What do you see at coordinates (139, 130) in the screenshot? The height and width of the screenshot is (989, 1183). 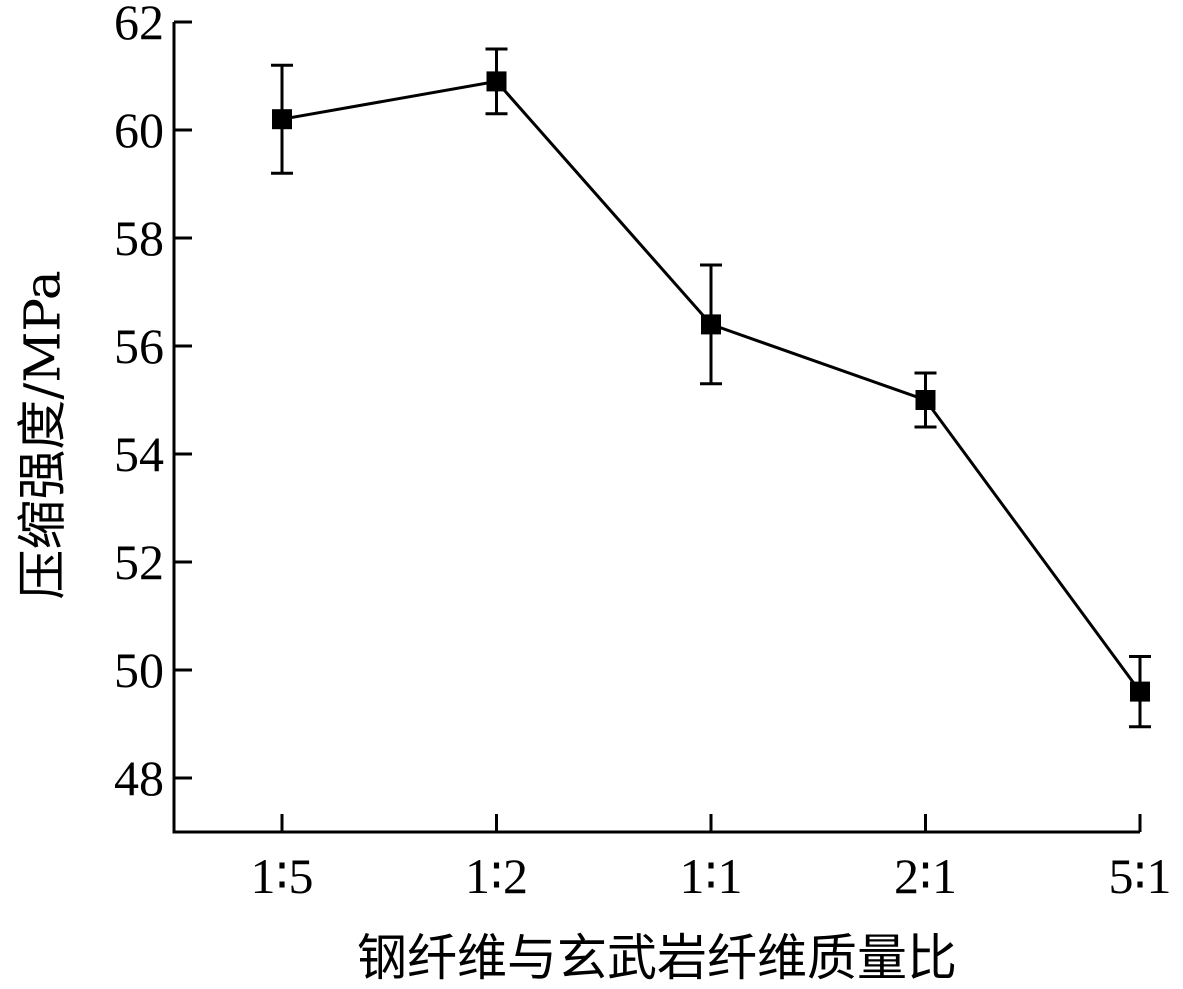 I see `y-tick-label: 60` at bounding box center [139, 130].